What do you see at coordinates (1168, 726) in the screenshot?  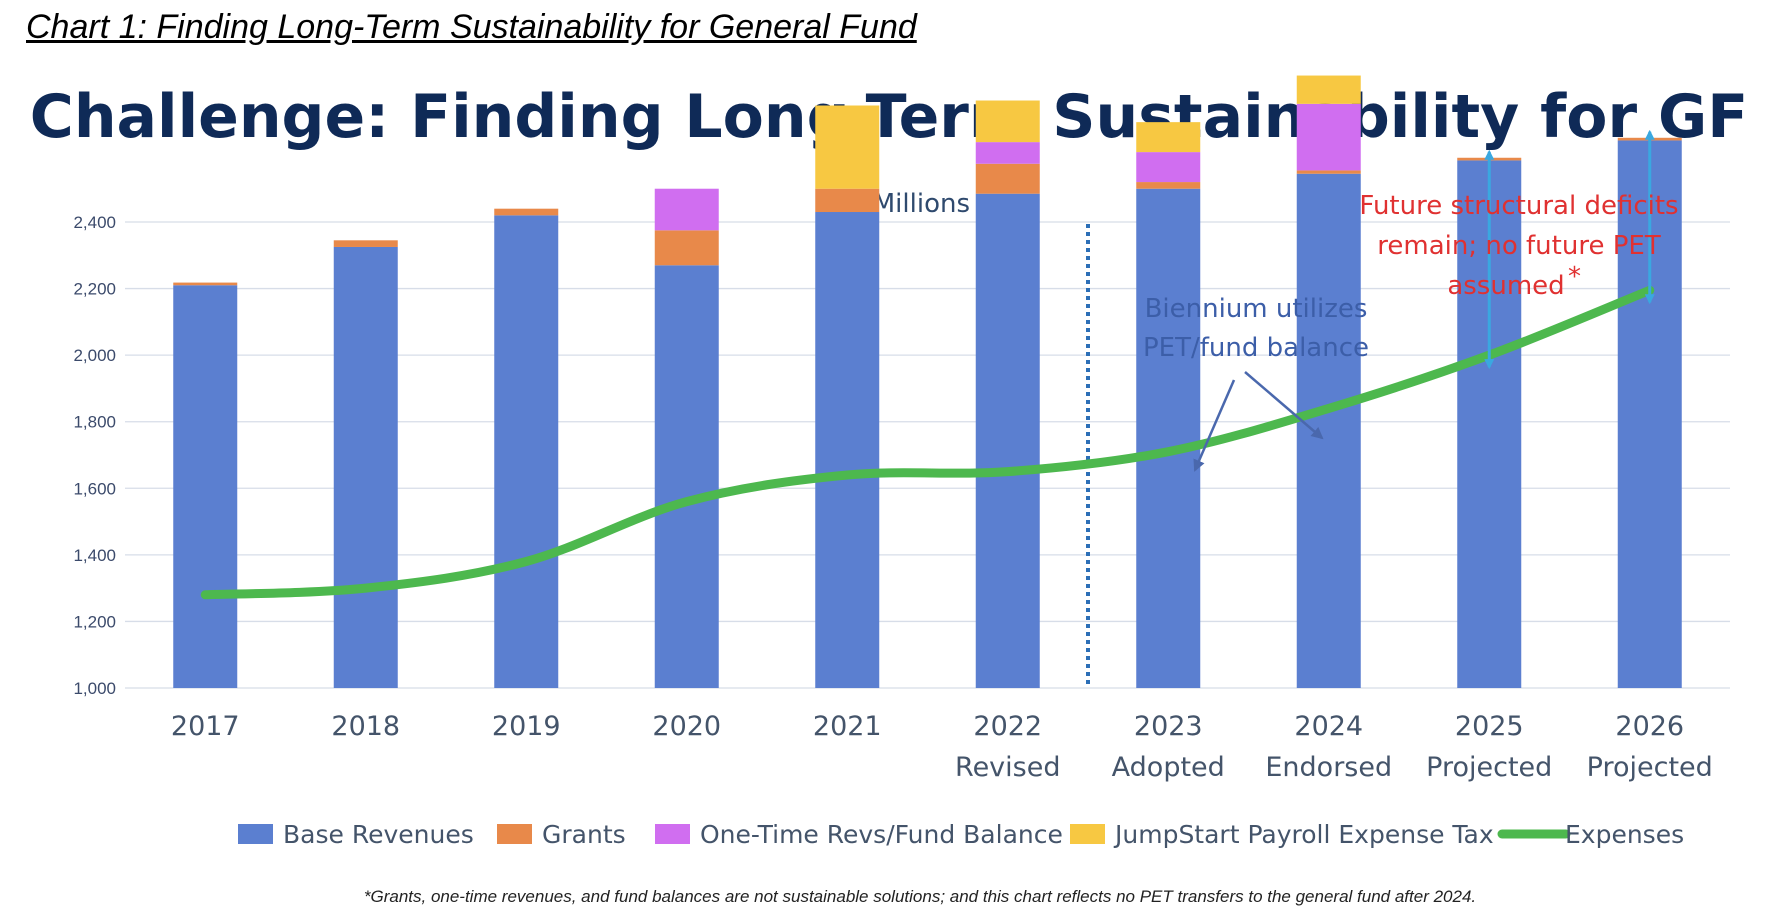 I see `x-tick-label: 2023` at bounding box center [1168, 726].